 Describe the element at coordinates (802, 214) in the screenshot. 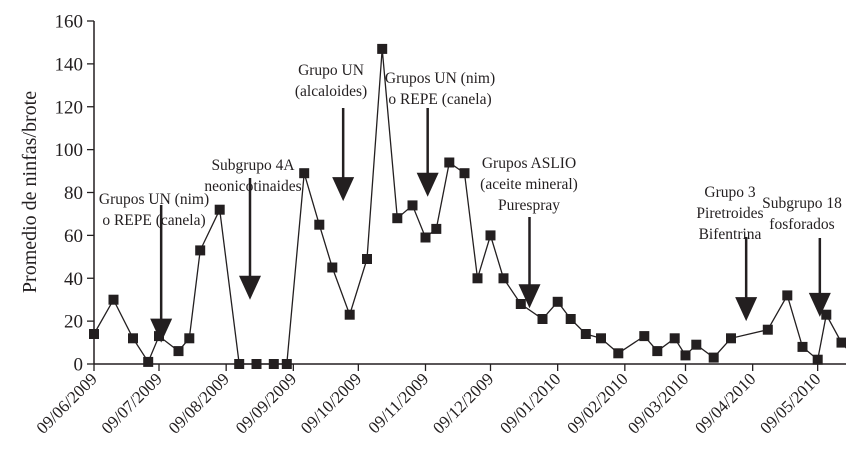

I see `annotation-label: Subgrupo 18 fosforados` at that location.